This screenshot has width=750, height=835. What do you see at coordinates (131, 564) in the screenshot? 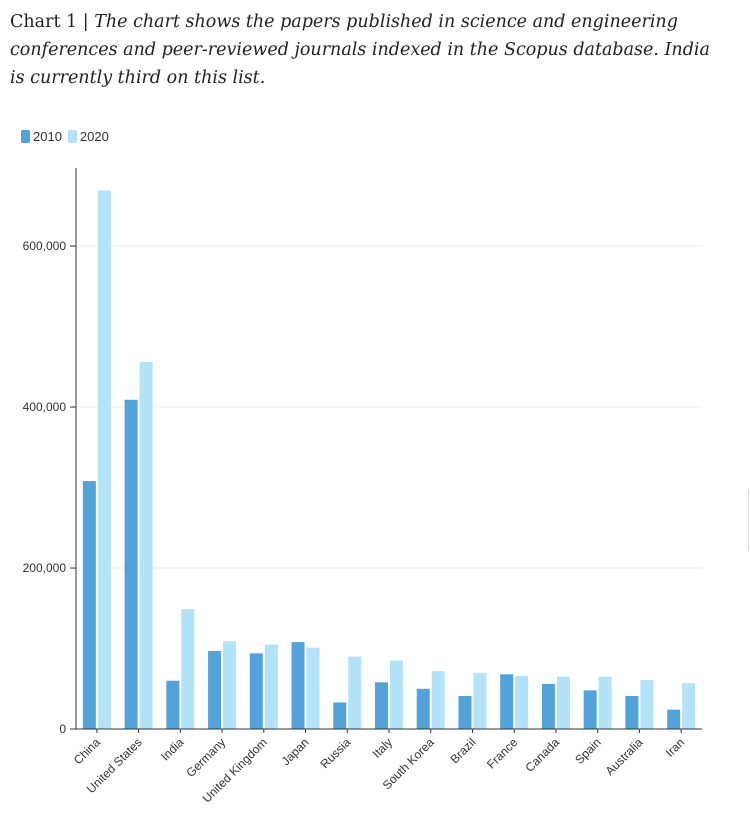
I see `bar-2010-united-states` at bounding box center [131, 564].